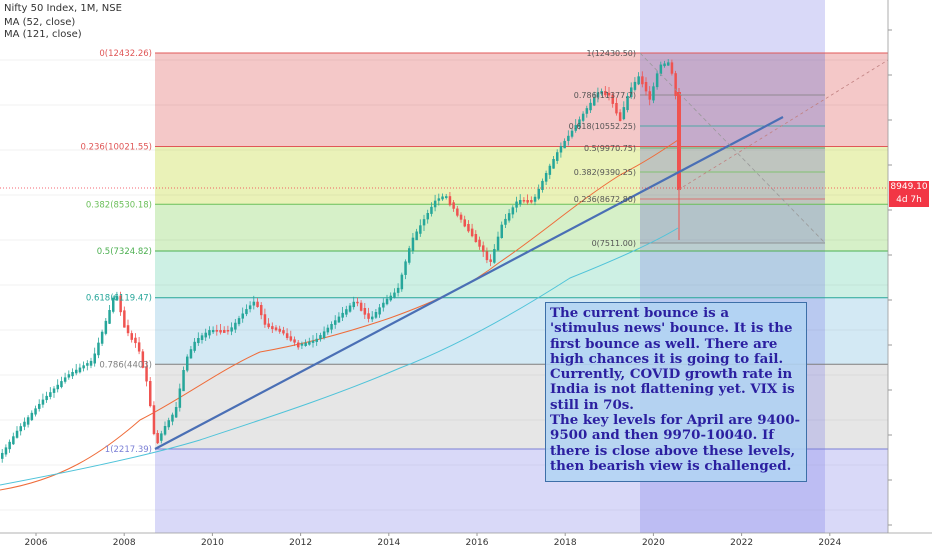 This screenshot has width=932, height=550. Describe the element at coordinates (610, 148) in the screenshot. I see `fib-small-label-3: 0.5(9970.75)` at that location.